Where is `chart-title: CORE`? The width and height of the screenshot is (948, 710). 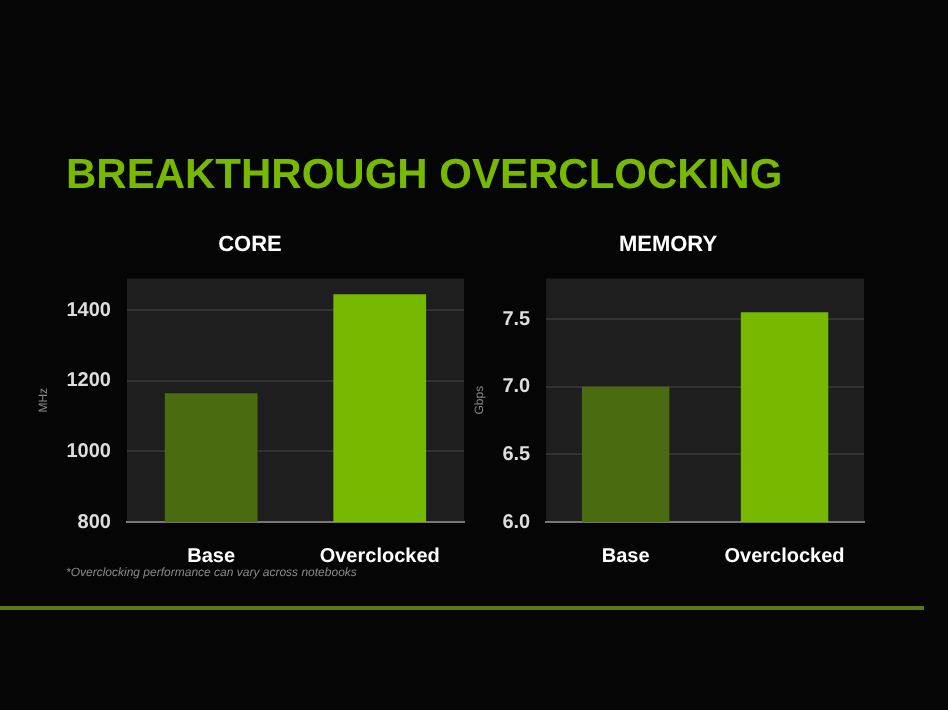 chart-title: CORE is located at coordinates (250, 245).